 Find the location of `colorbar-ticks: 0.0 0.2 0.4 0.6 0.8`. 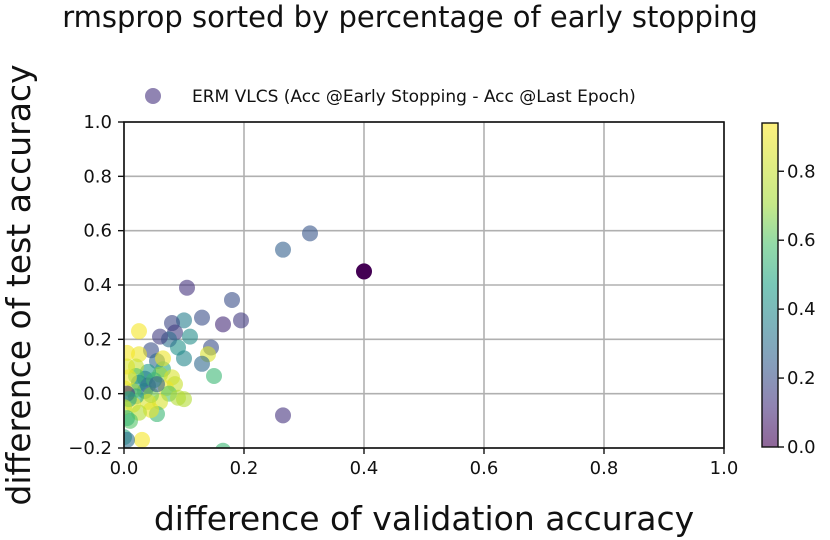

colorbar-ticks: 0.0 0.2 0.4 0.6 0.8 is located at coordinates (797, 309).